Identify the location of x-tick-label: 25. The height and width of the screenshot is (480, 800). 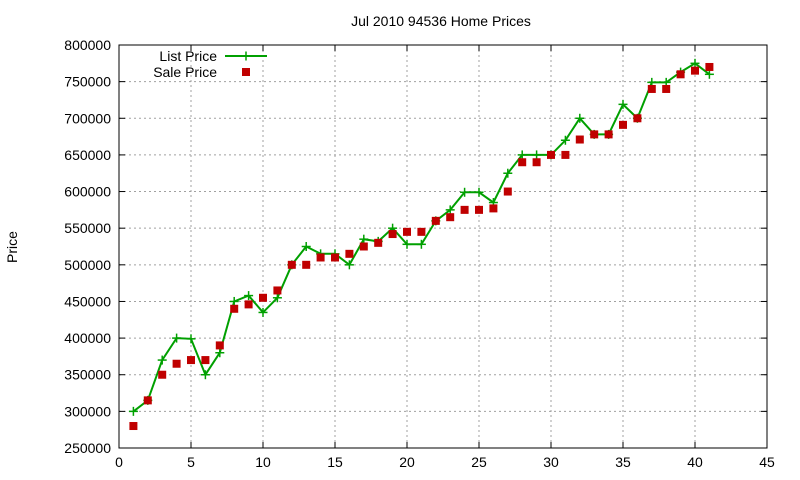
(479, 462).